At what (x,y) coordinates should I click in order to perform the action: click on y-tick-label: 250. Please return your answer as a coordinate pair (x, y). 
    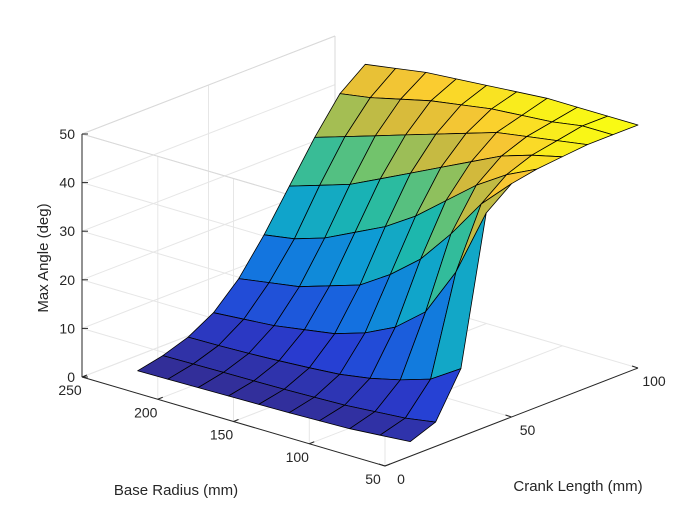
    Looking at the image, I should click on (70, 390).